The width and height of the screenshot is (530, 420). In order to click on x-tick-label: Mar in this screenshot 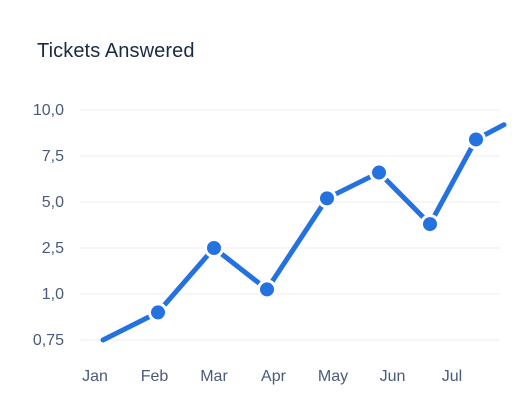, I will do `click(214, 376)`.